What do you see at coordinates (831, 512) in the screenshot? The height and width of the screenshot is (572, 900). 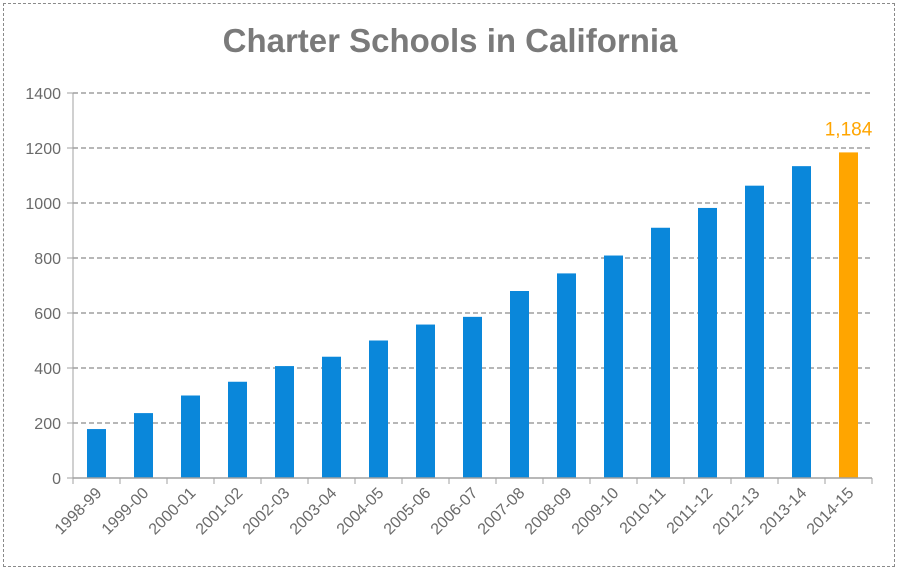 I see `x-tick-label: 2014-15` at bounding box center [831, 512].